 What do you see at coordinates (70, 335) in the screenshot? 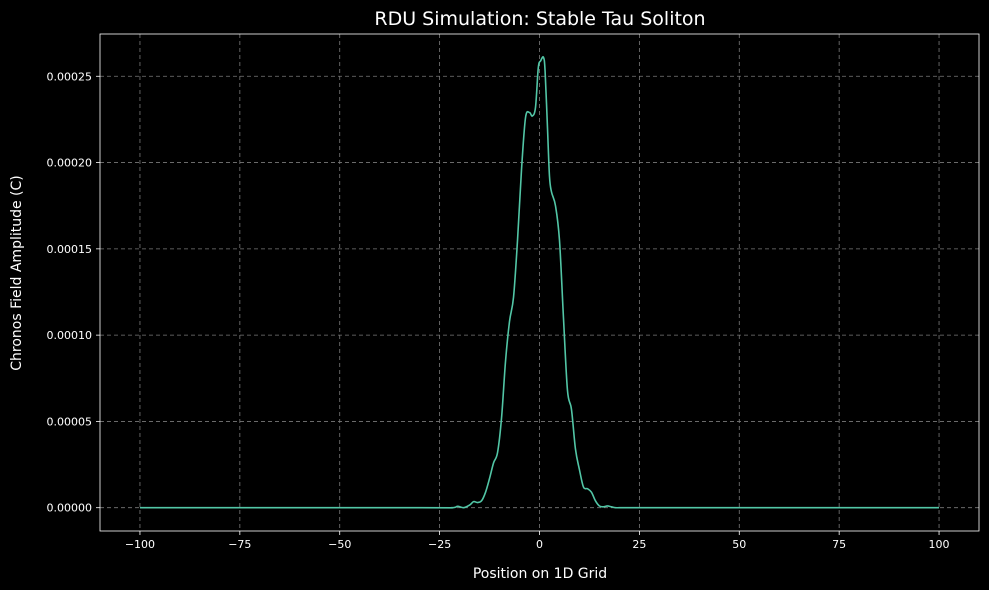
I see `y-tick-label: 0.00010` at bounding box center [70, 335].